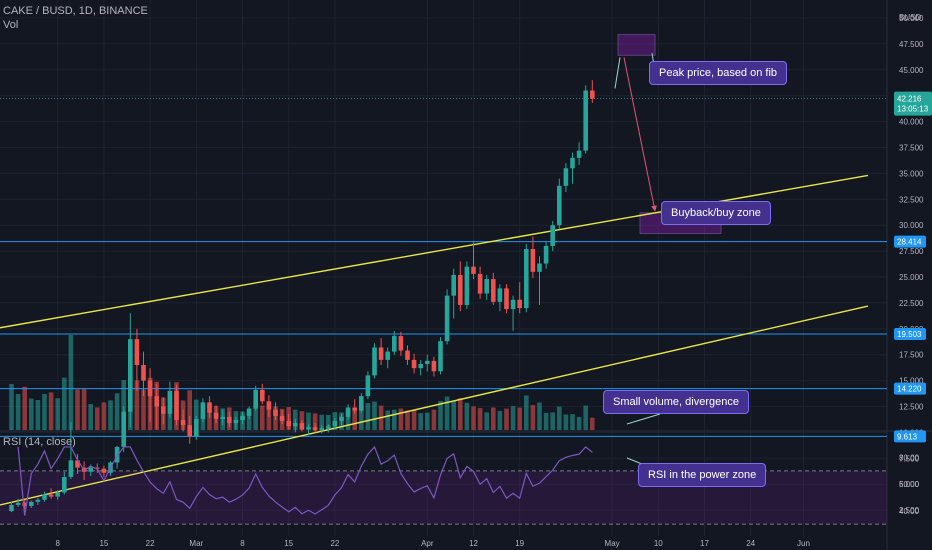 This screenshot has width=932, height=550. I want to click on time-tick-label: May, so click(612, 543).